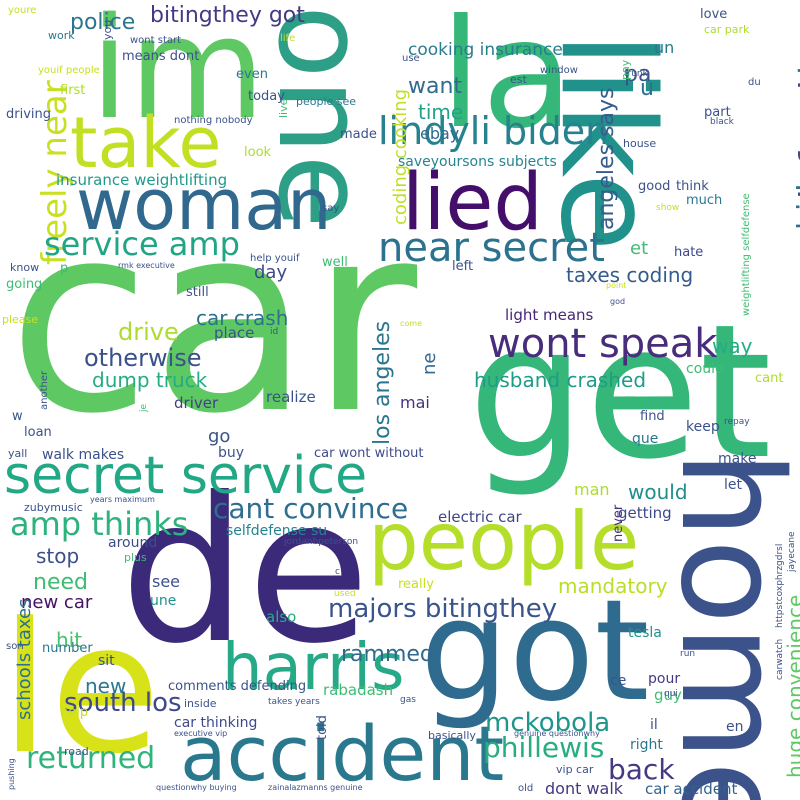 The height and width of the screenshot is (800, 800). I want to click on word-le: le, so click(80, 689).